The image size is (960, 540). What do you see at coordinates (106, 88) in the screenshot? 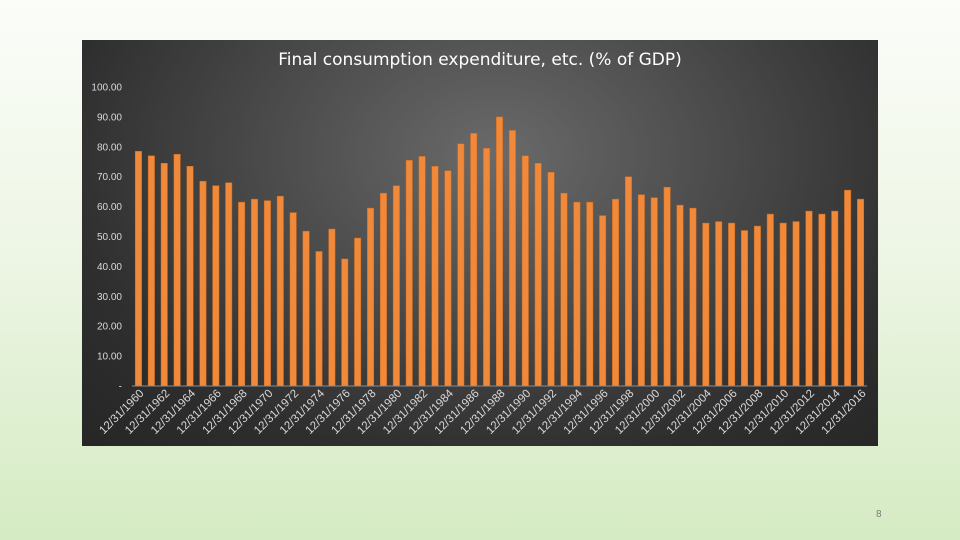
I see `y-tick-label: 100.00` at bounding box center [106, 88].